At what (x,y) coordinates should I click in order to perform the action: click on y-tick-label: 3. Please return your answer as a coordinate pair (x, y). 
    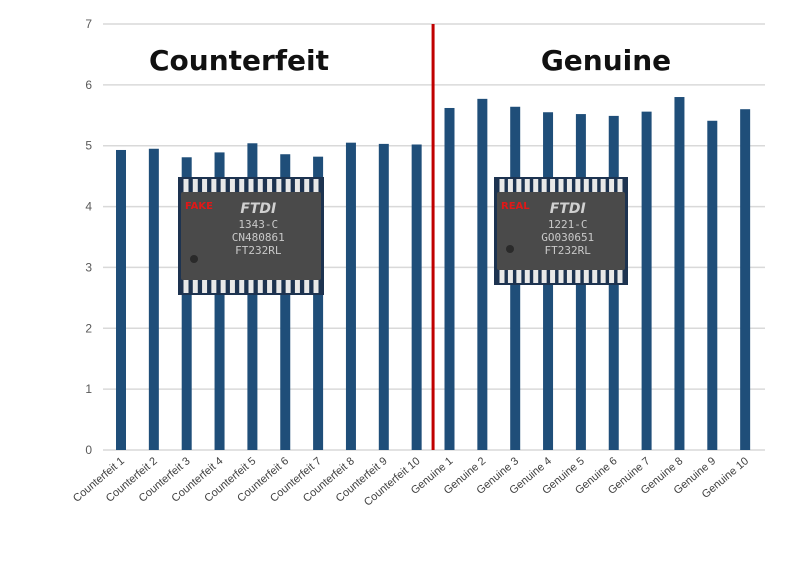
    Looking at the image, I should click on (88, 267).